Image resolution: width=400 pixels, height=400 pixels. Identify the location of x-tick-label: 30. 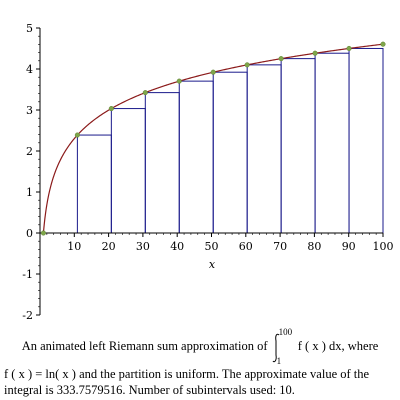
(143, 246).